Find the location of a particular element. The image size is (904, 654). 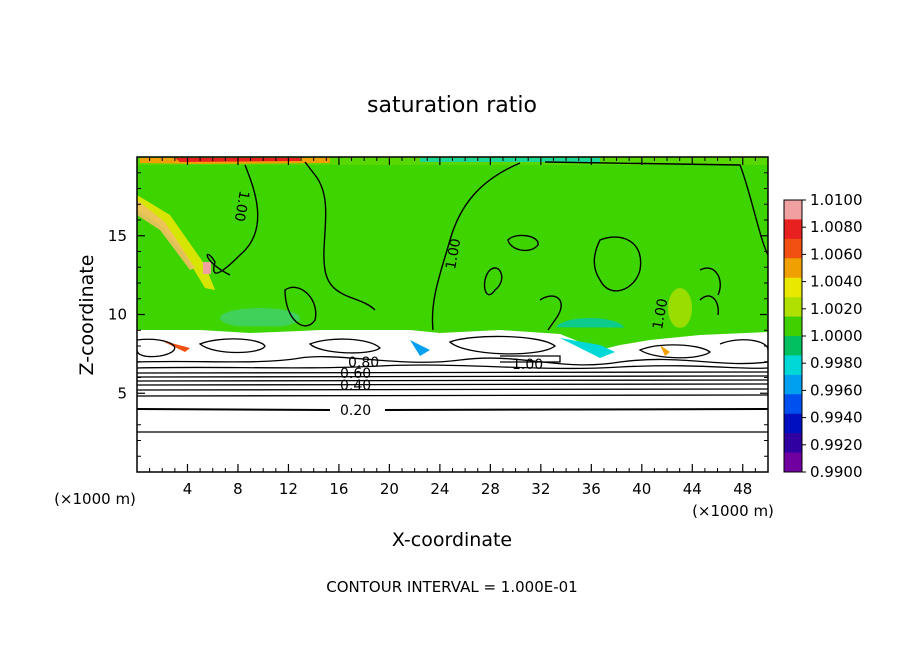

colorbar-label: 1.0000 is located at coordinates (836, 336).